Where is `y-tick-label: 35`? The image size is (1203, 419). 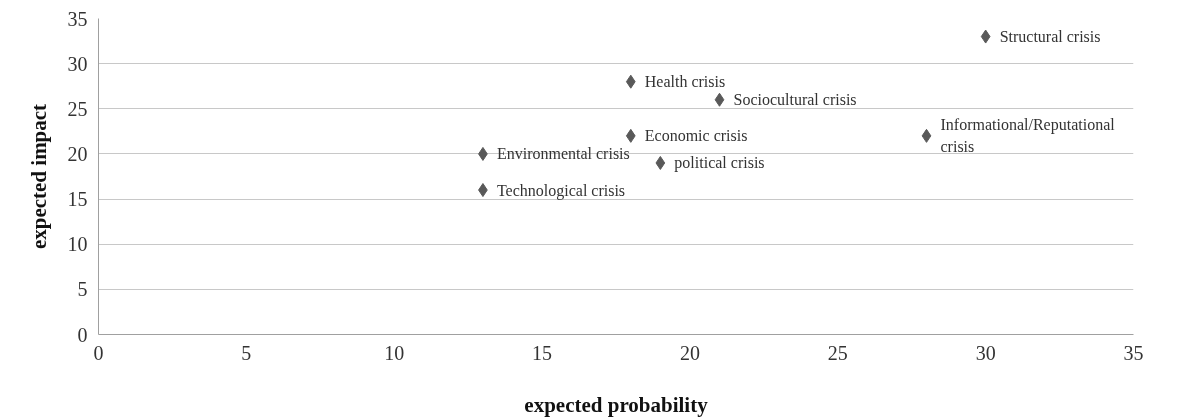
y-tick-label: 35 is located at coordinates (77, 18).